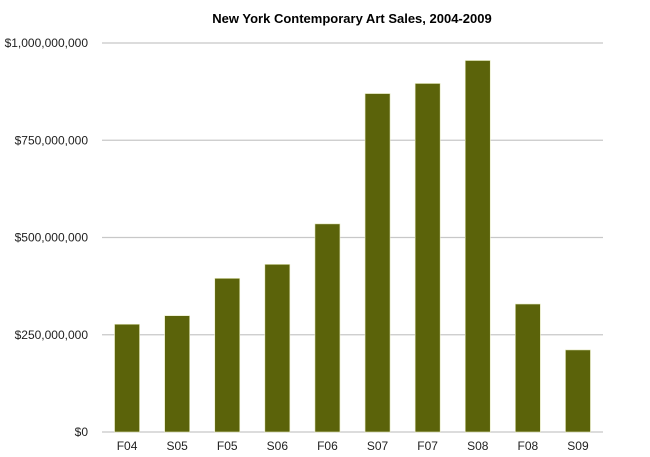  I want to click on bar-S09, so click(578, 391).